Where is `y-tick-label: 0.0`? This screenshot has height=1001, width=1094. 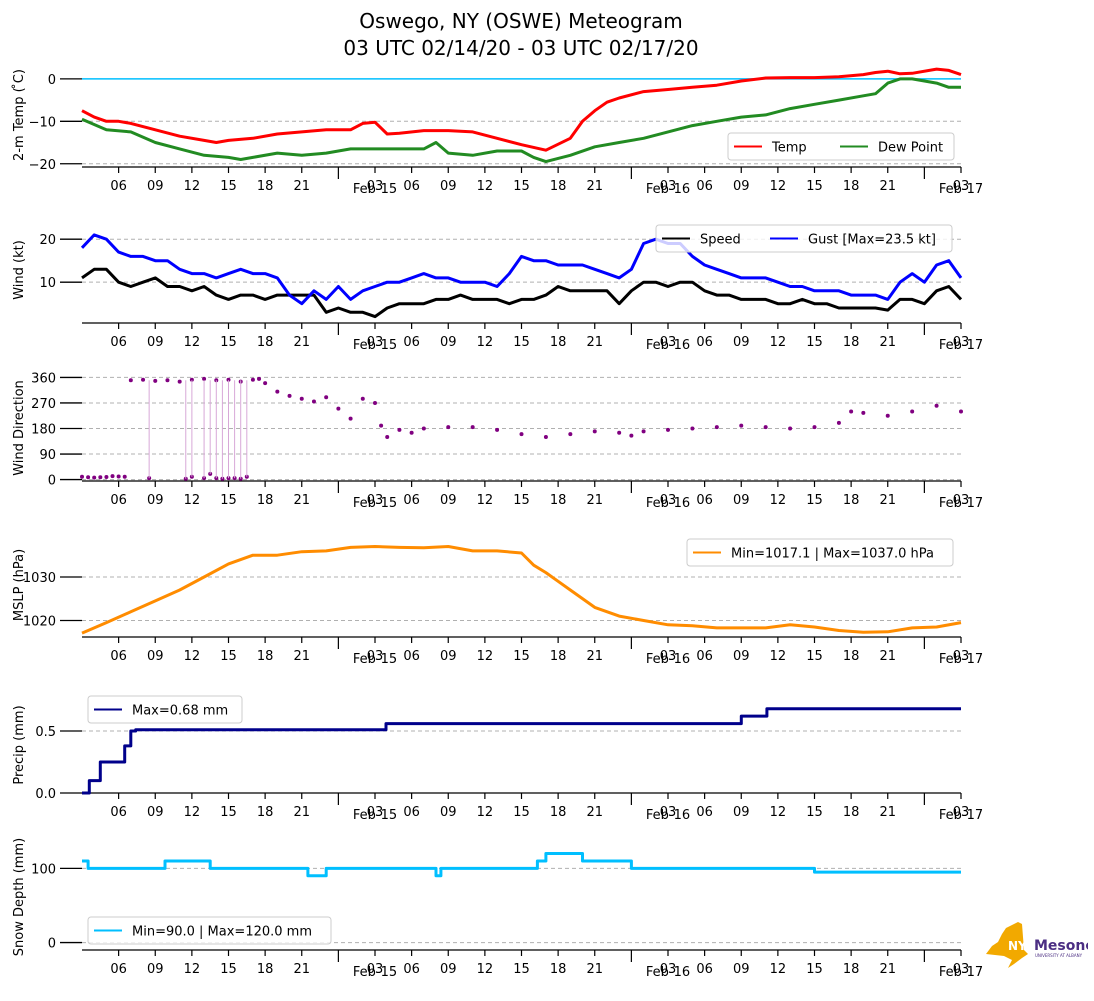
y-tick-label: 0.0 is located at coordinates (45, 794).